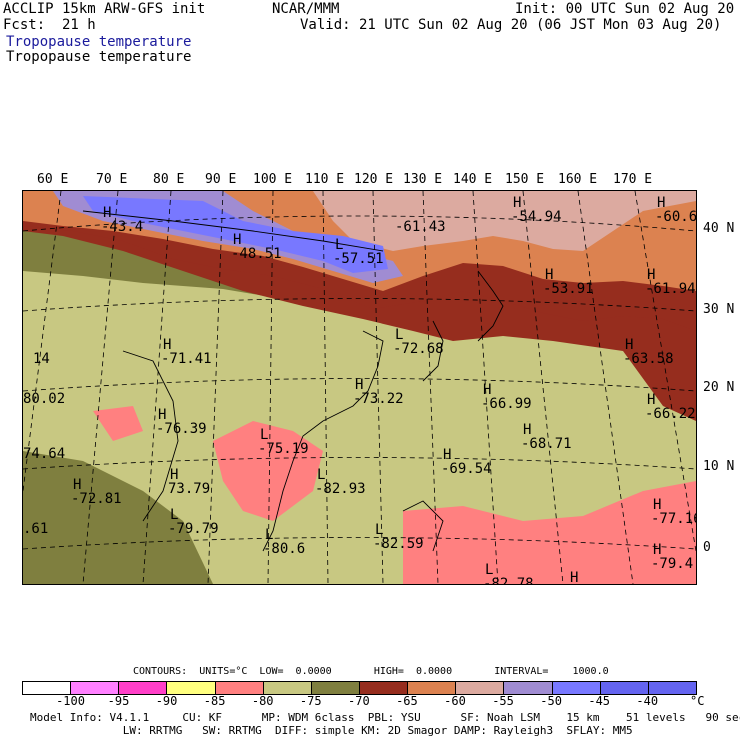 The image size is (740, 740). What do you see at coordinates (672, 564) in the screenshot?
I see `center-value-label: -79.4` at bounding box center [672, 564].